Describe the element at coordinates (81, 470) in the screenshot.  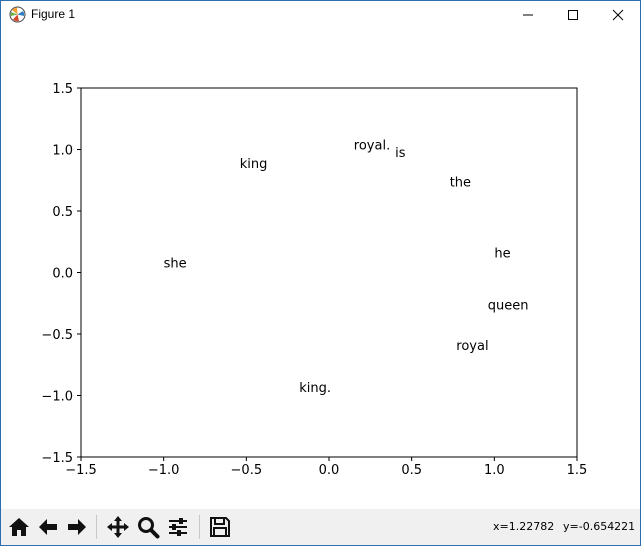
I see `x-tick-label: −1.5` at that location.